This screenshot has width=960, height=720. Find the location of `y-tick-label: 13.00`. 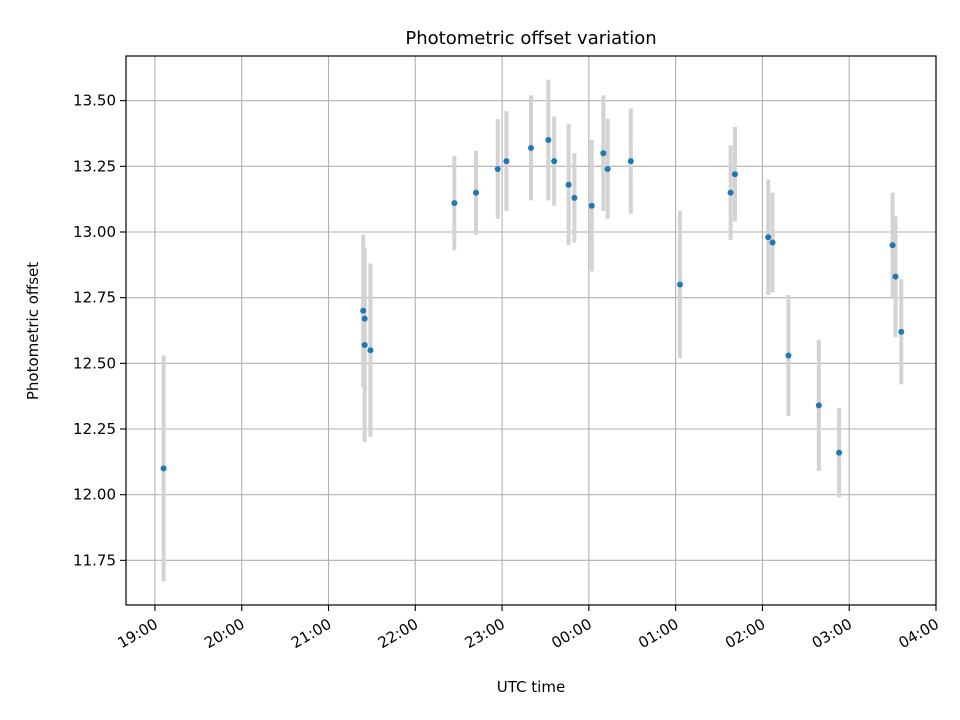

y-tick-label: 13.00 is located at coordinates (94, 232).